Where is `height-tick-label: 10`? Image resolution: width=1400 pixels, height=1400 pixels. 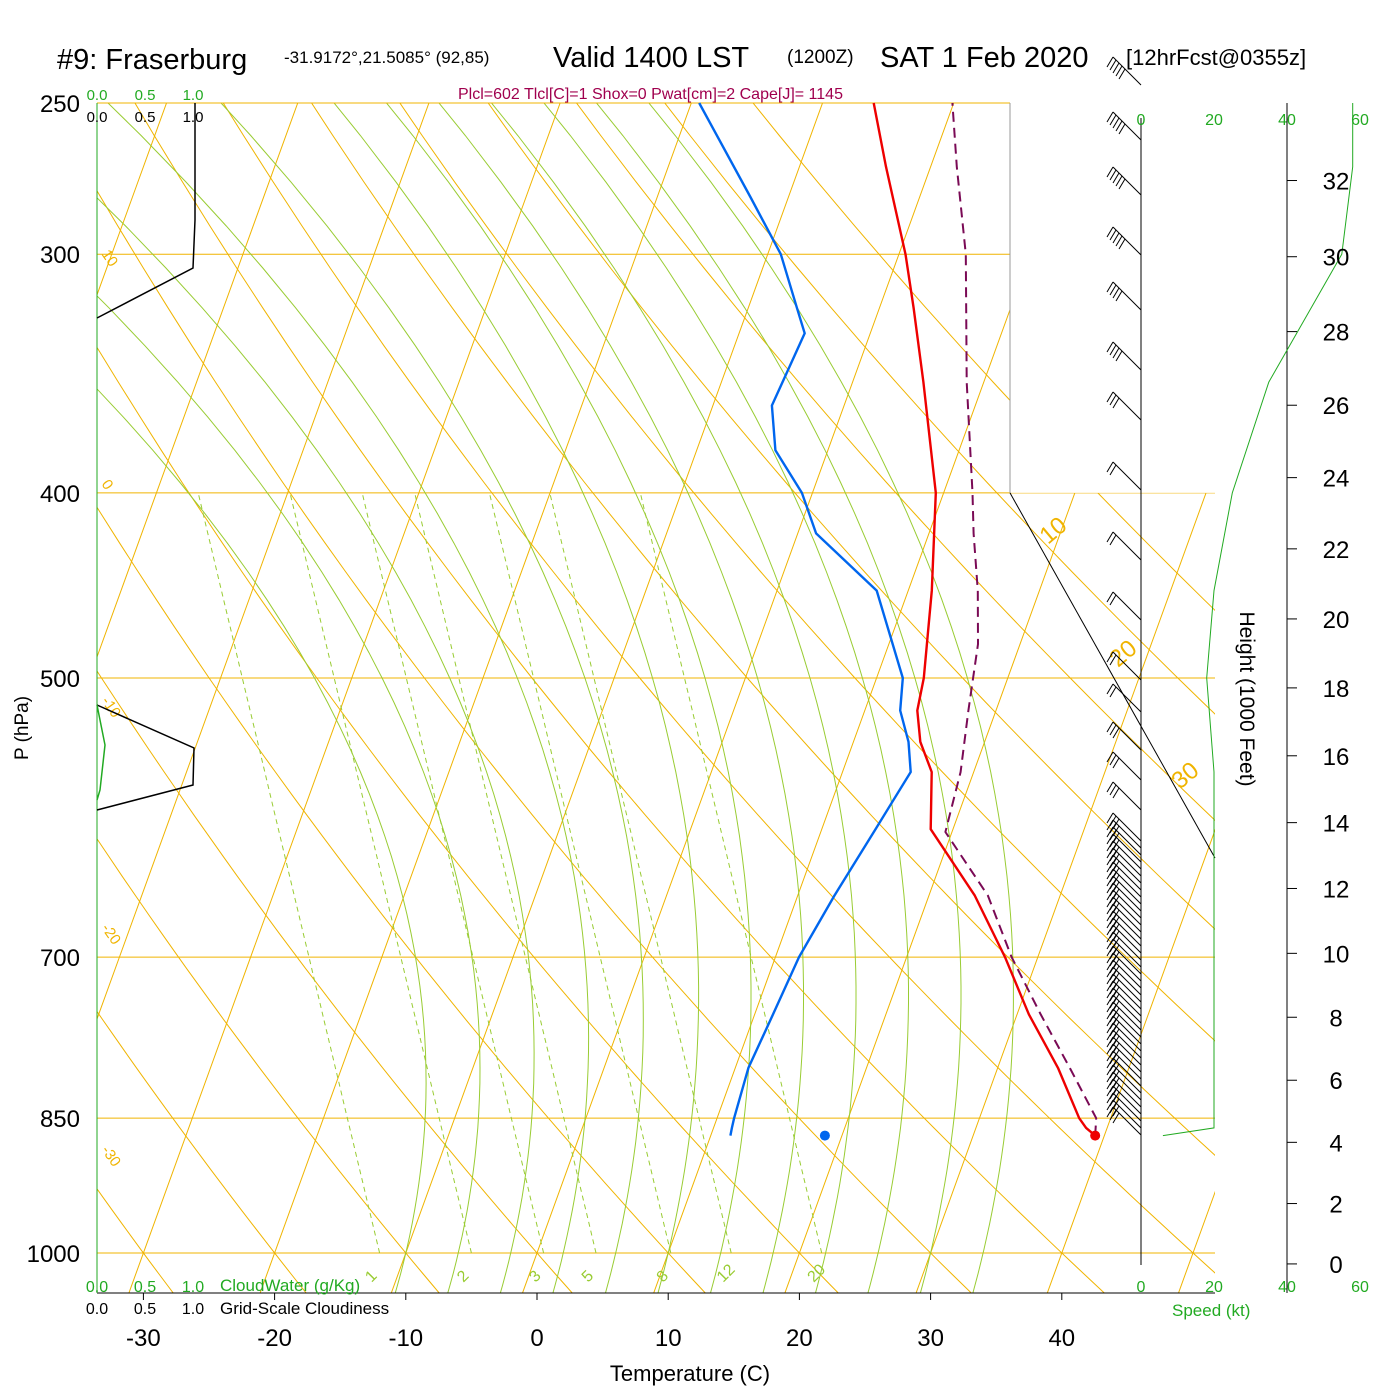 height-tick-label: 10 is located at coordinates (1336, 954).